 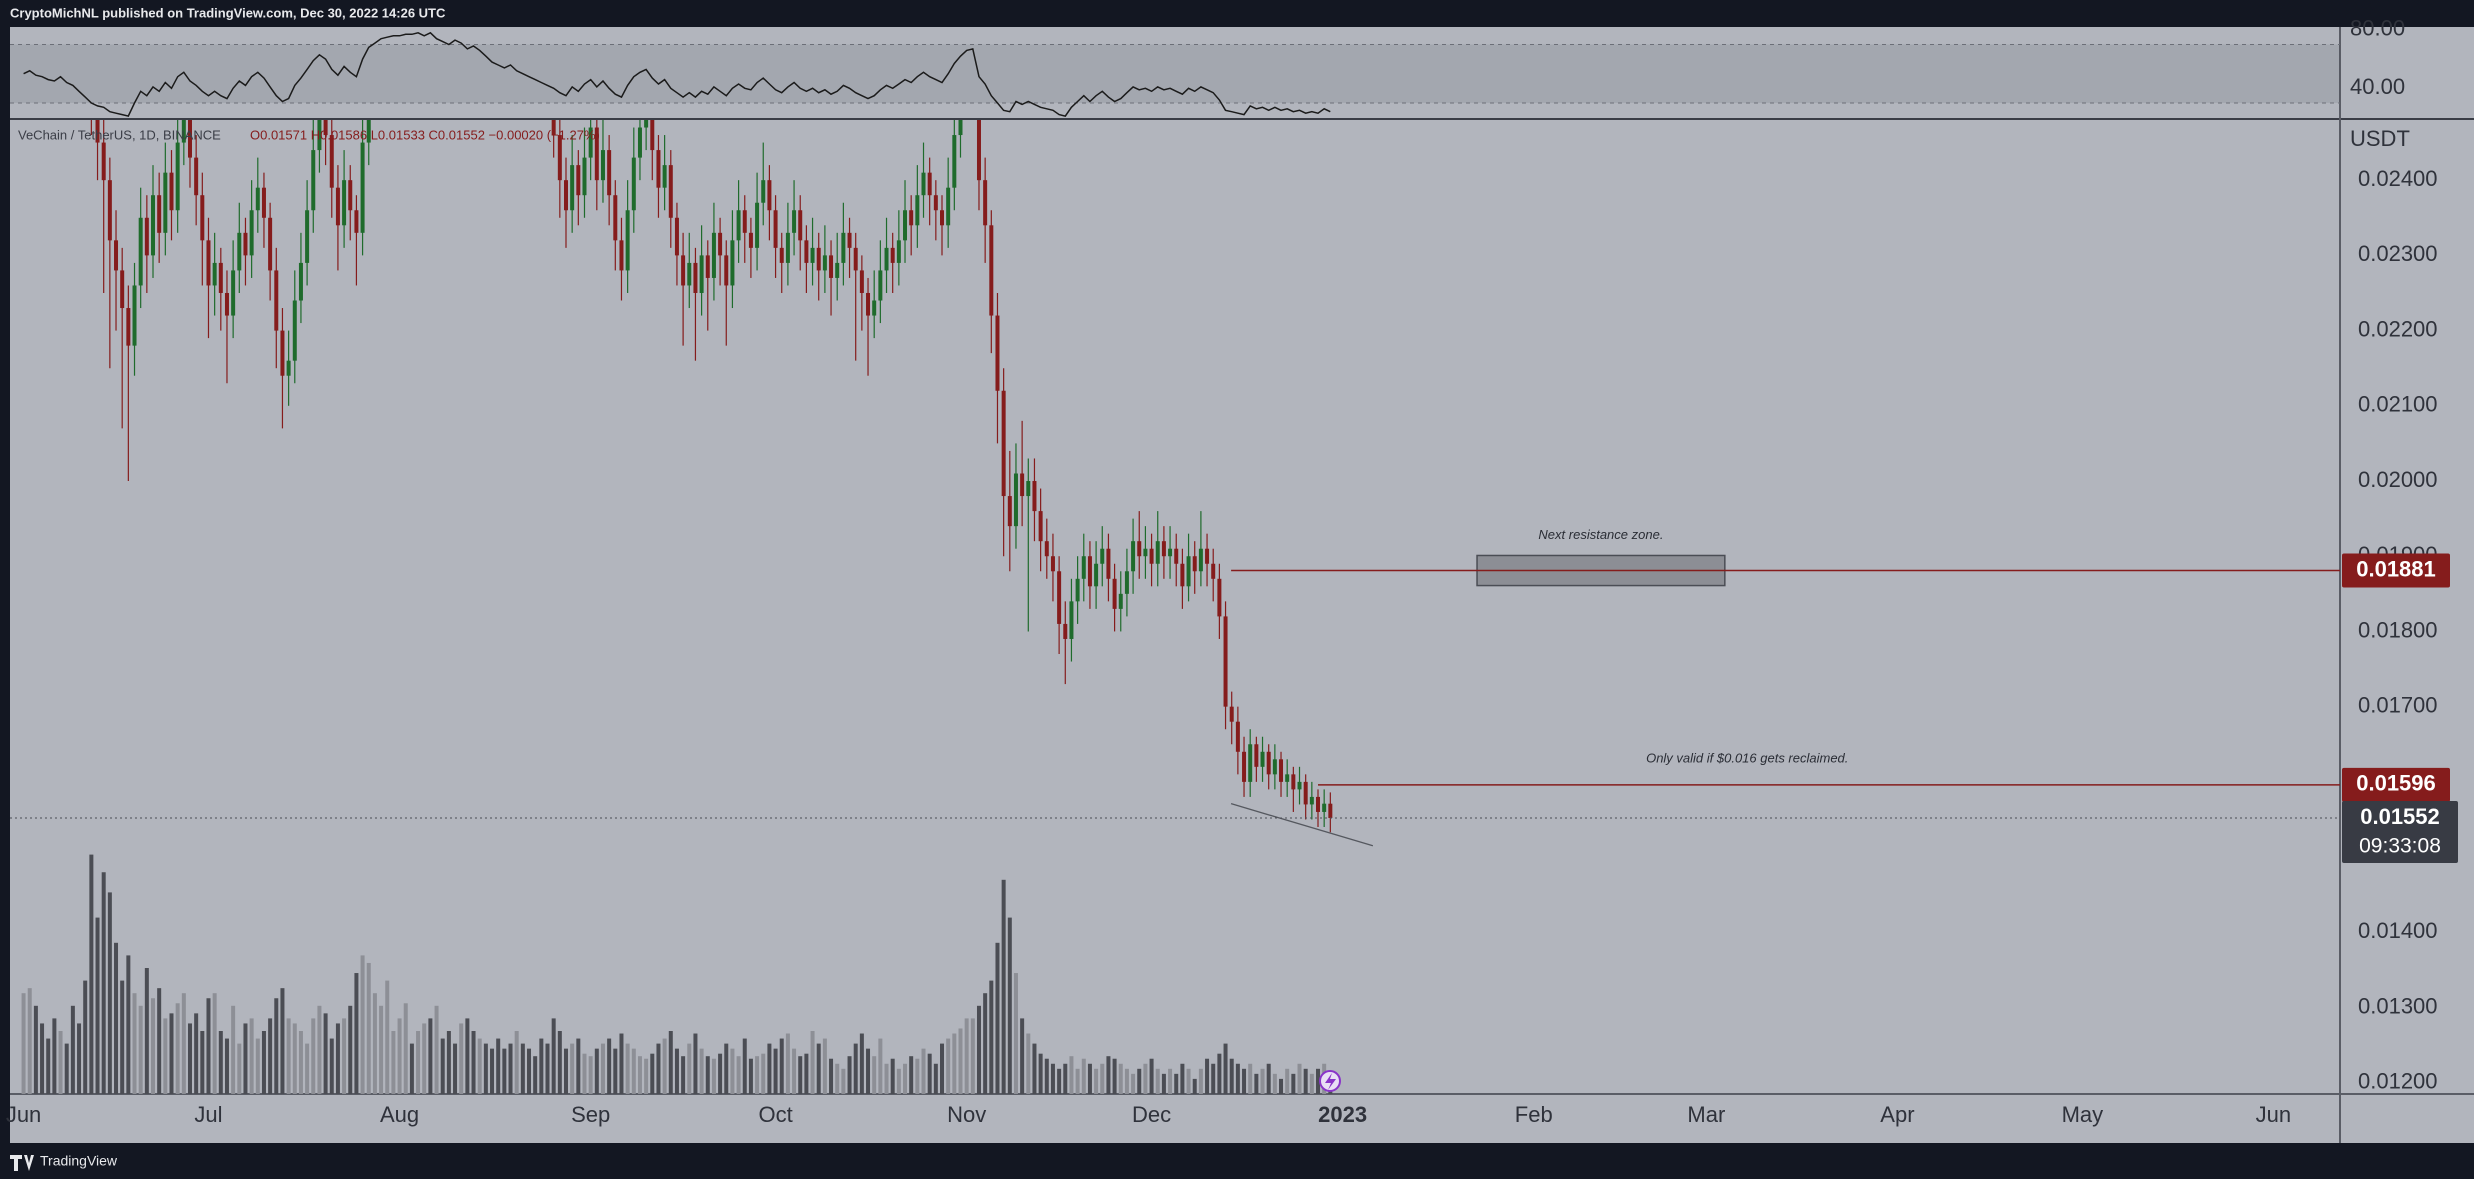 I want to click on trend-line, so click(x=1302, y=825).